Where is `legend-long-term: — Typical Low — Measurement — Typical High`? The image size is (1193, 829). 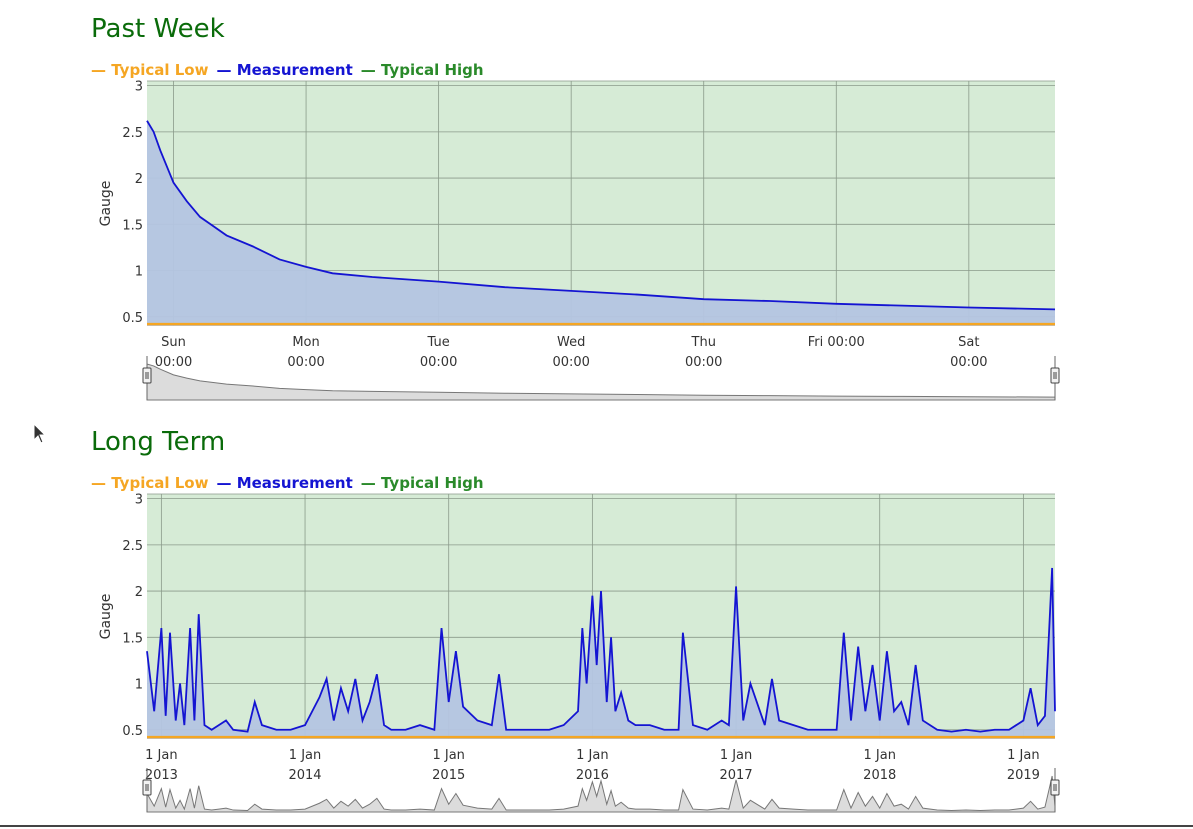
legend-long-term: — Typical Low — Measurement — Typical High is located at coordinates (291, 483).